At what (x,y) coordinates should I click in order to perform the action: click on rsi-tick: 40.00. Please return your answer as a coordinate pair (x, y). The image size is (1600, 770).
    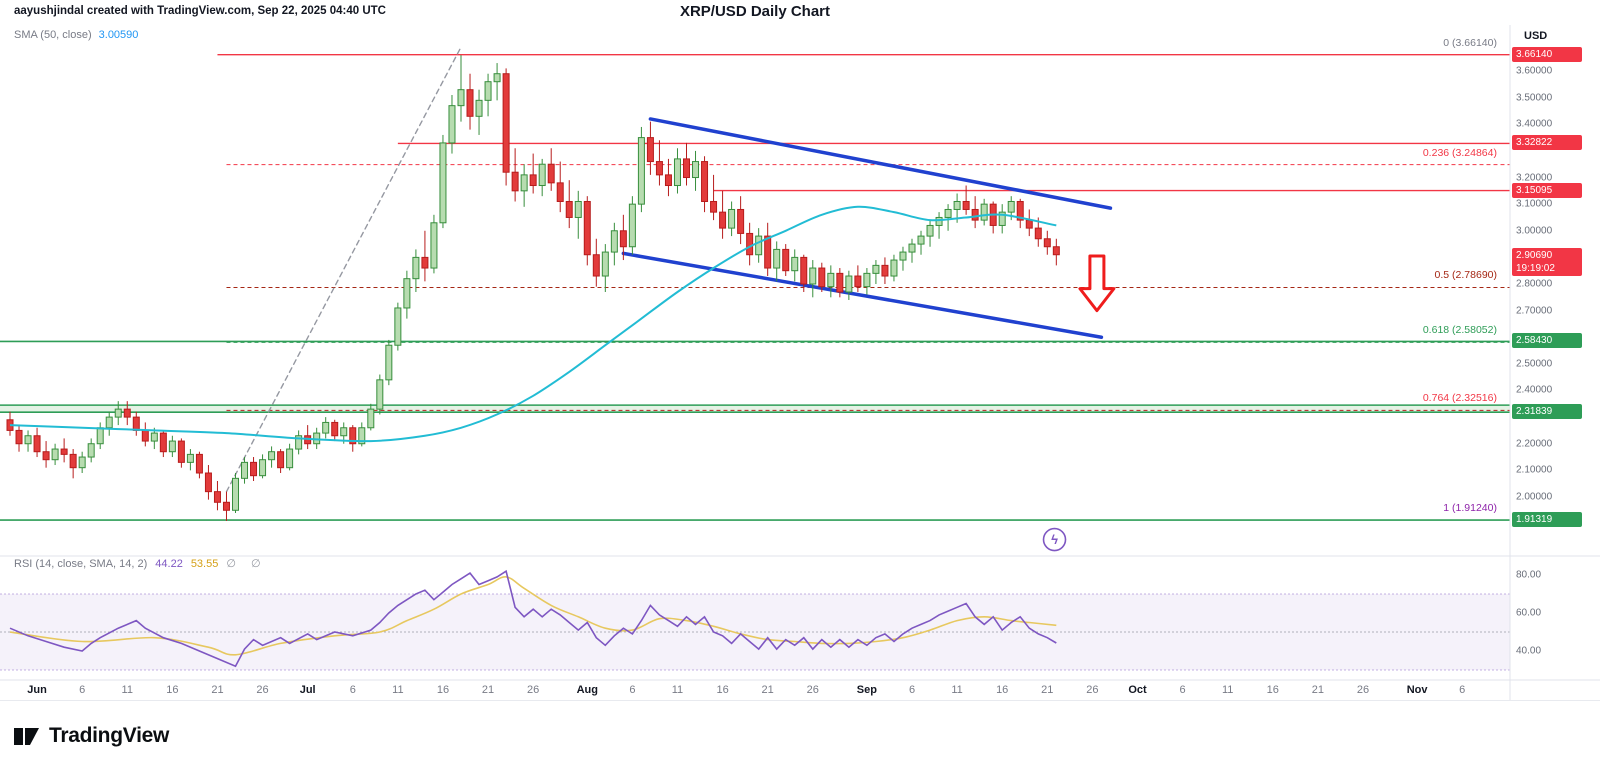
    Looking at the image, I should click on (1529, 651).